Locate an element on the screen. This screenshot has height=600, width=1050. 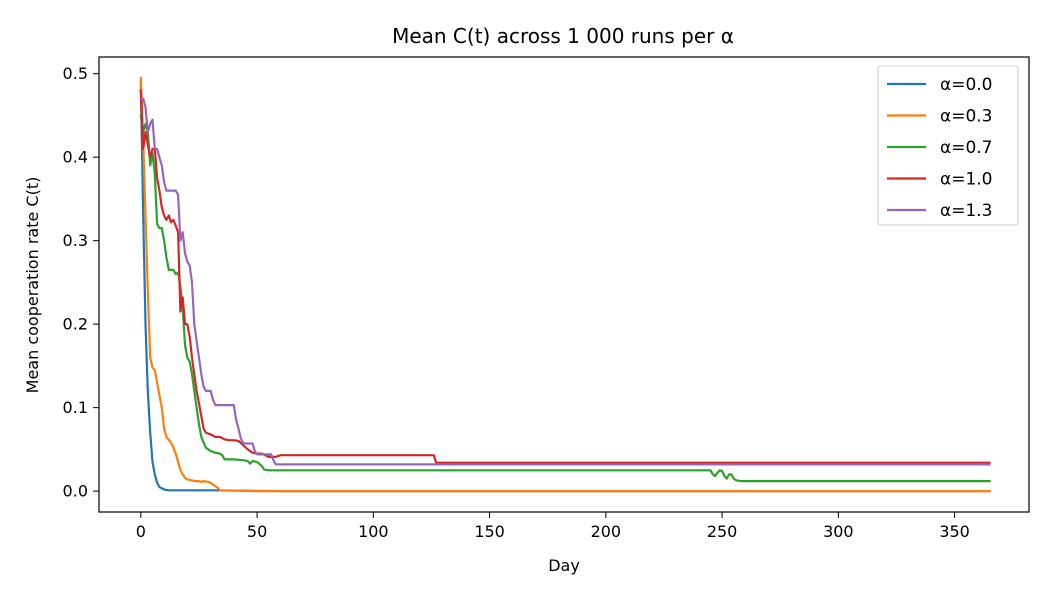
x-tick-label: 200 is located at coordinates (606, 531).